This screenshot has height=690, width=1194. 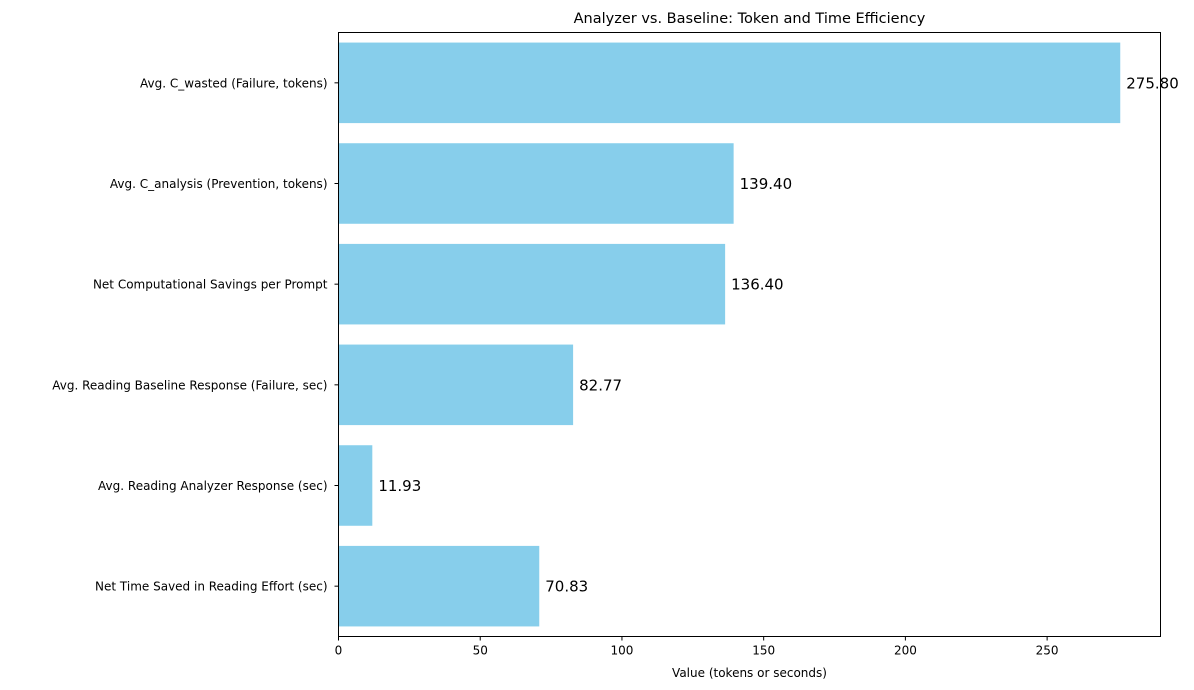 What do you see at coordinates (749, 673) in the screenshot?
I see `x-axis-title: Value (tokens or seconds)` at bounding box center [749, 673].